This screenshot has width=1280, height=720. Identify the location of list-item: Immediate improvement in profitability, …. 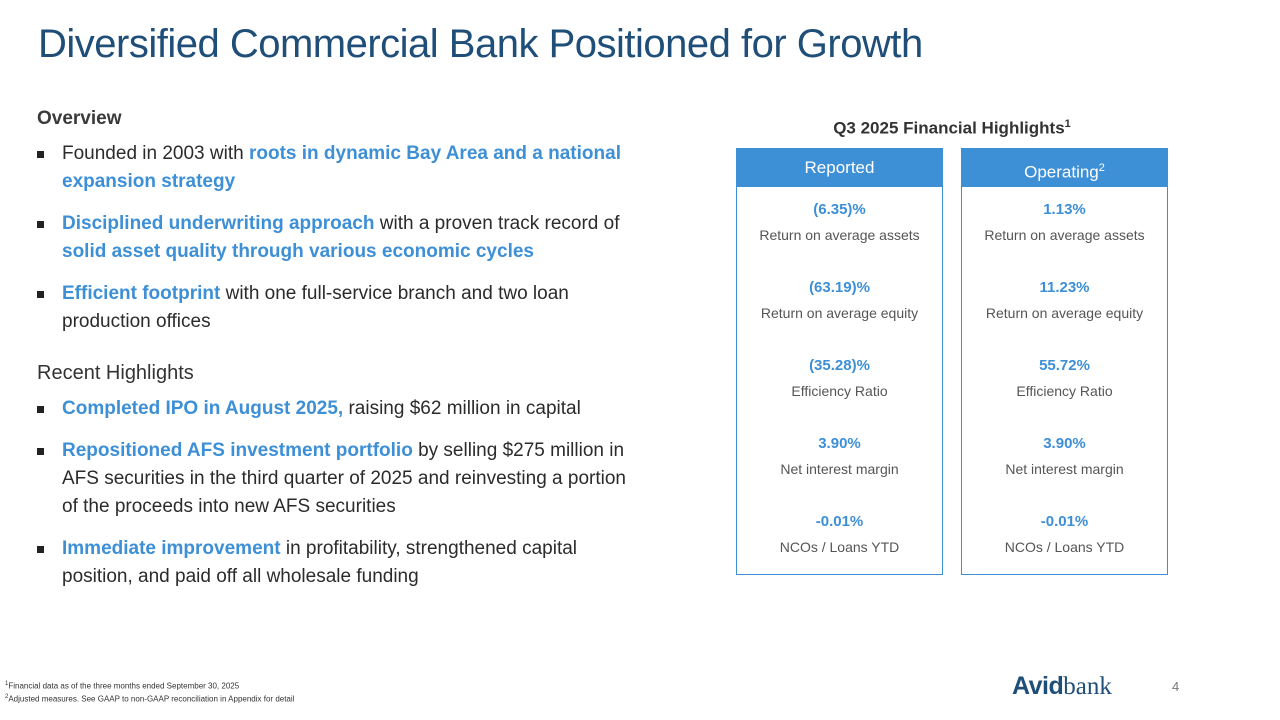
(342, 563).